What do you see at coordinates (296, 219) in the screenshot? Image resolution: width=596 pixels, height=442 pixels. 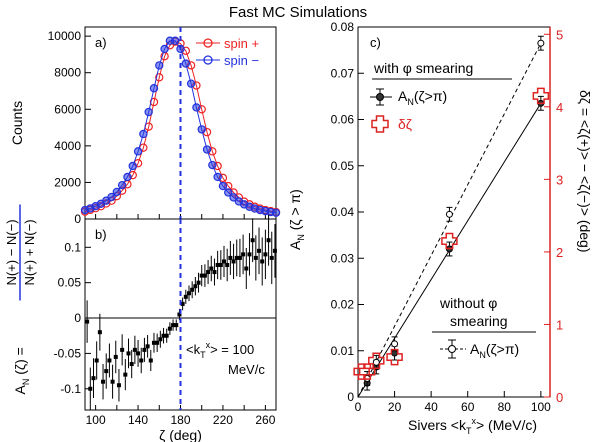 I see `panel-c-ylabel: AN (ζ > π)` at bounding box center [296, 219].